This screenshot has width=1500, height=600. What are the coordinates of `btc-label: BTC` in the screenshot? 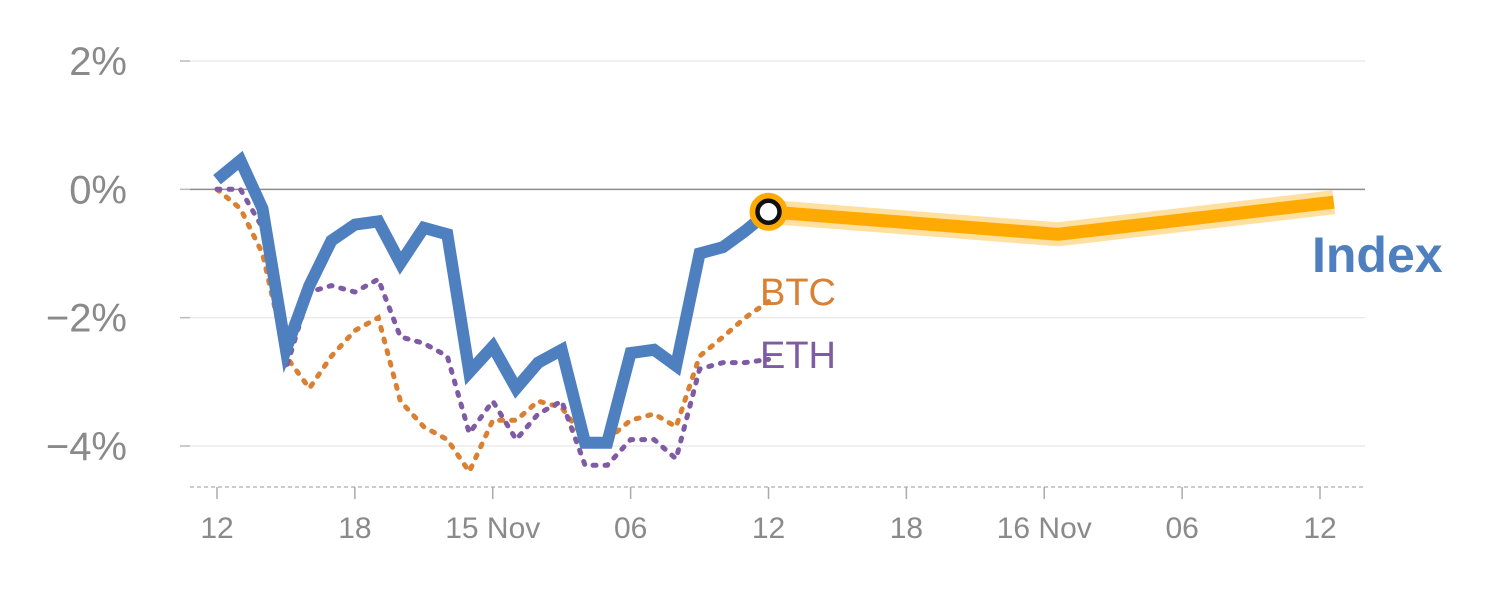 It's located at (798, 293).